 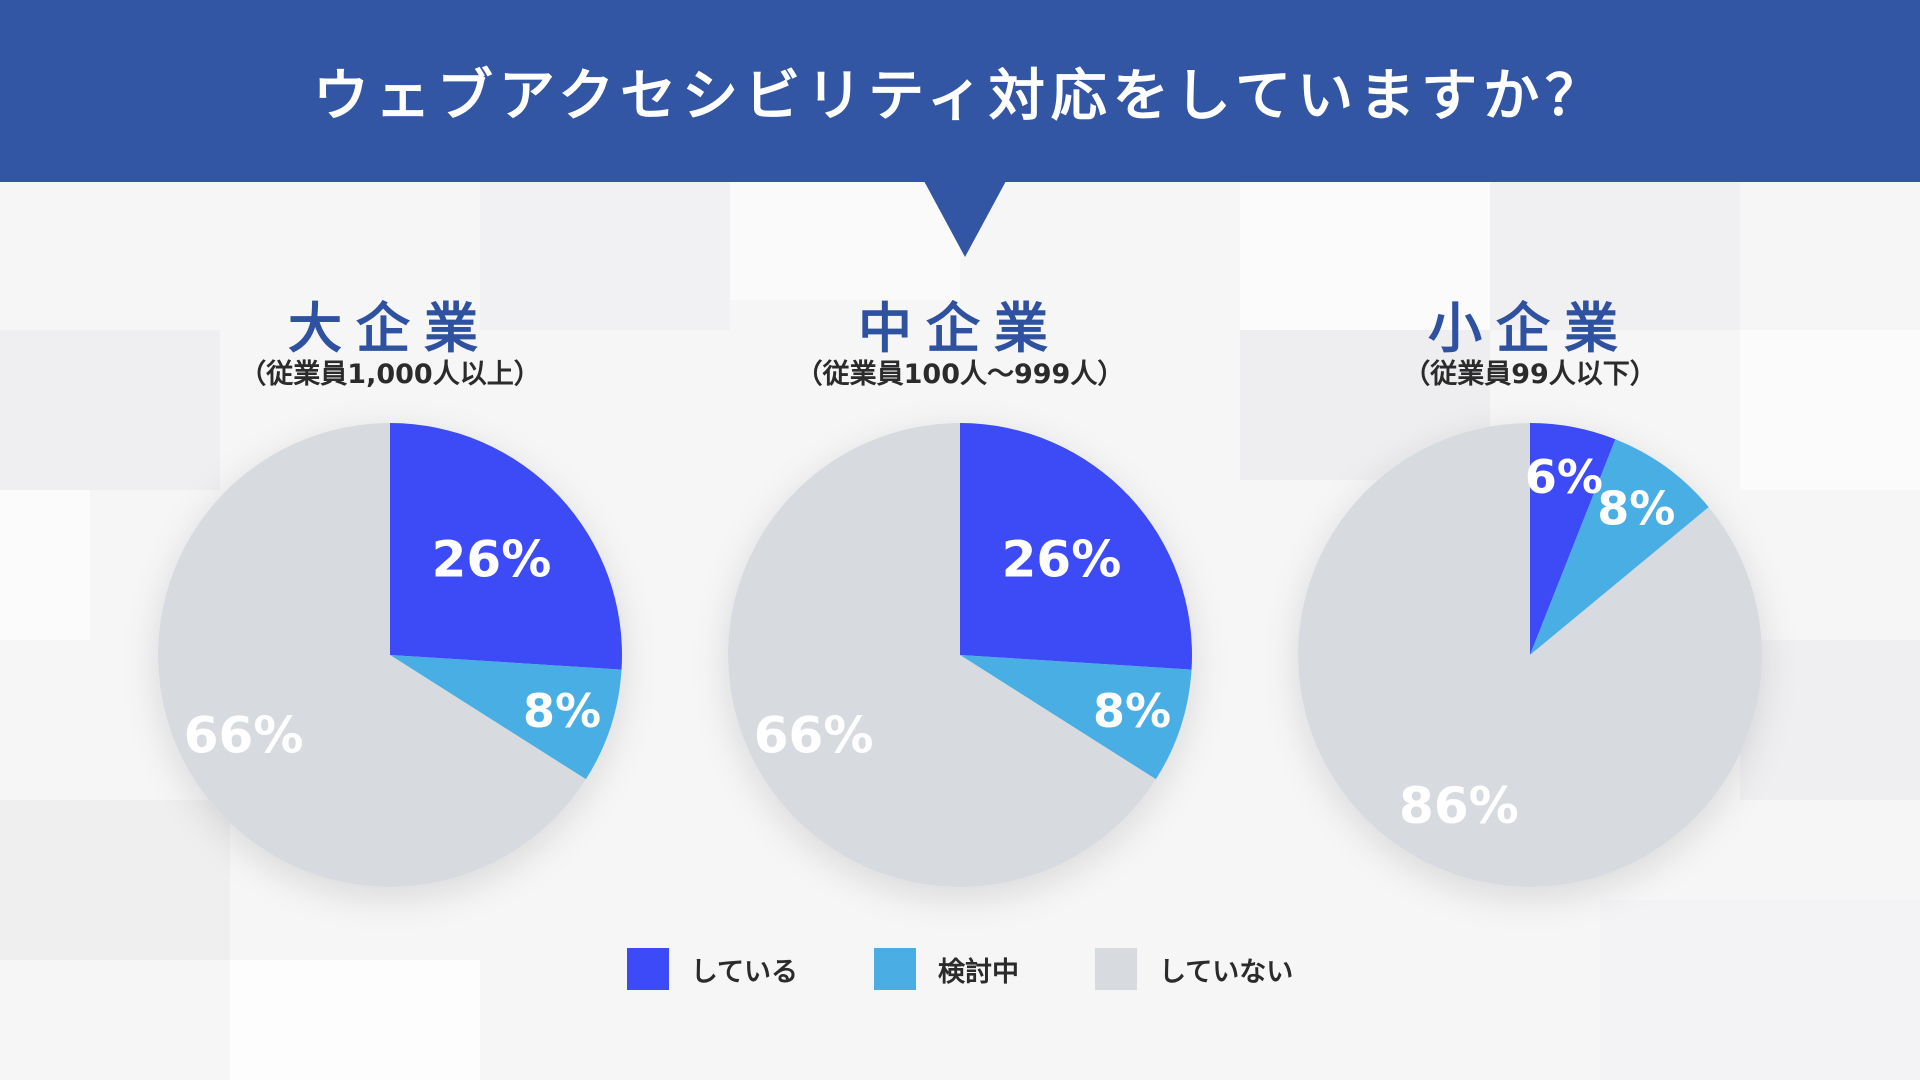 I want to click on pie-slice-small-not-doing, so click(x=1530, y=655).